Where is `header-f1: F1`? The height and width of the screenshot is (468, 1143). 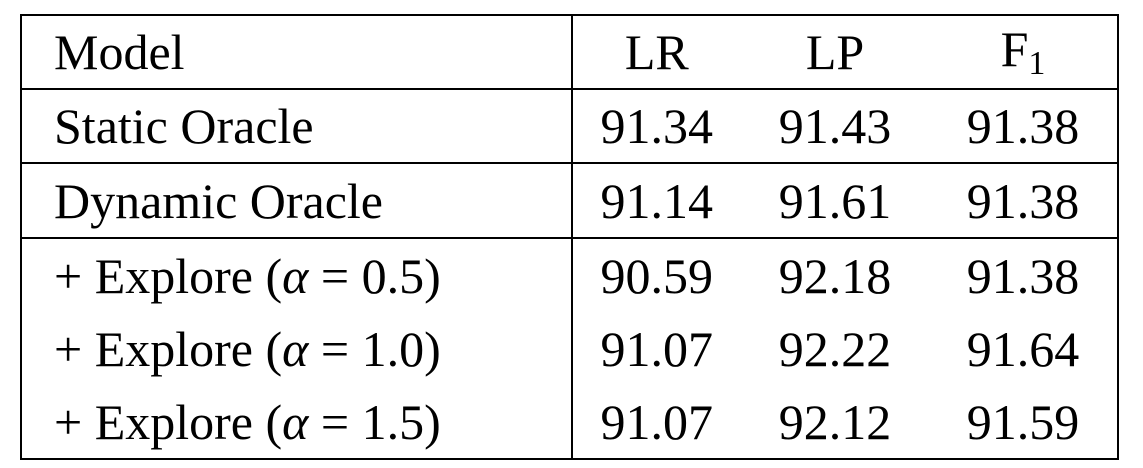 header-f1: F1 is located at coordinates (1023, 52).